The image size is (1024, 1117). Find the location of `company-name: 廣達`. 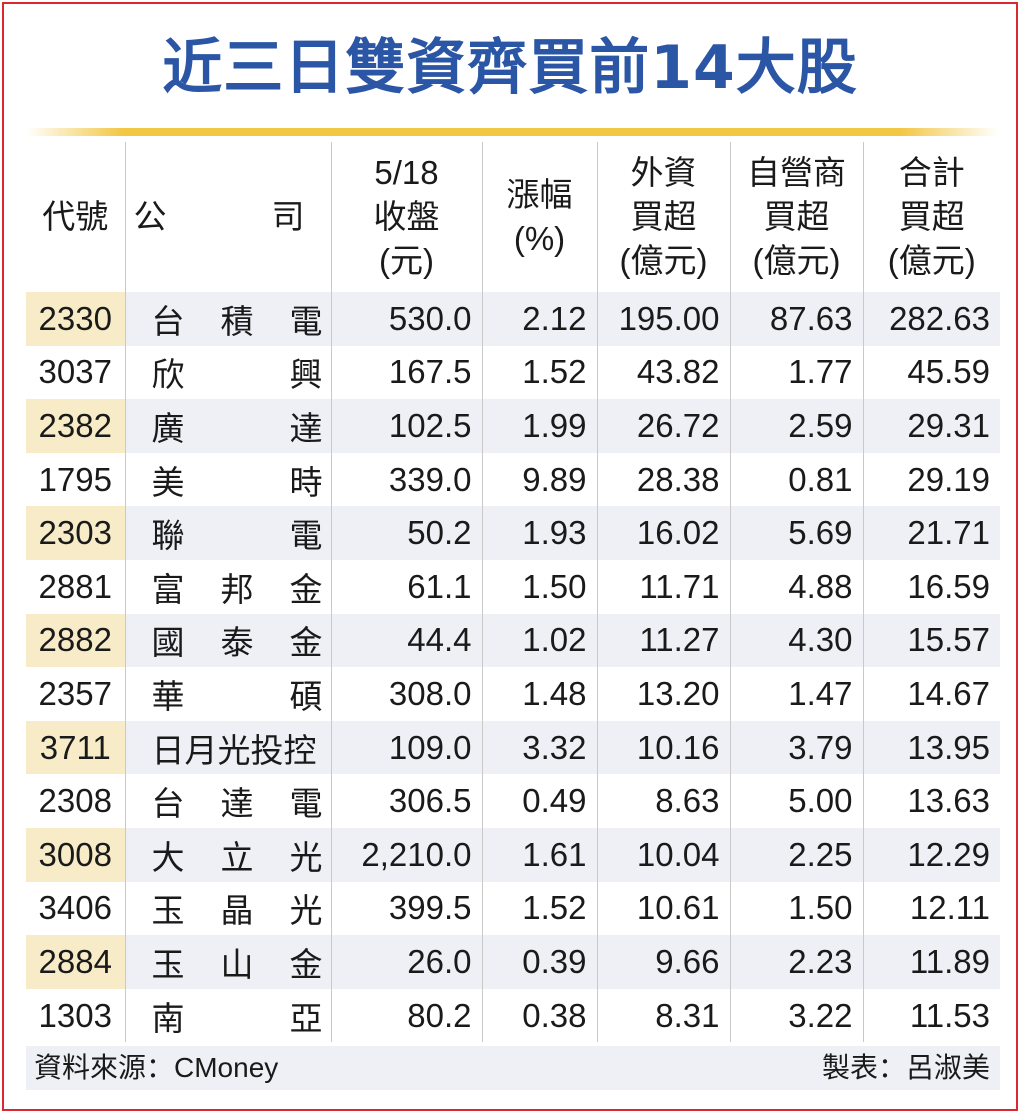

company-name: 廣達 is located at coordinates (227, 426).